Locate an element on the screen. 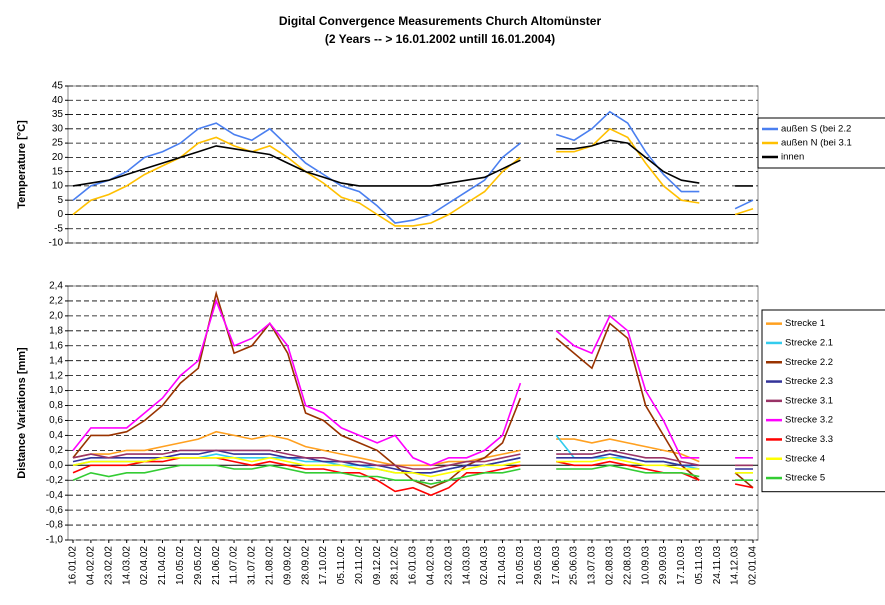 This screenshot has height=605, width=885. x-tick-label: 20.11.02 is located at coordinates (359, 565).